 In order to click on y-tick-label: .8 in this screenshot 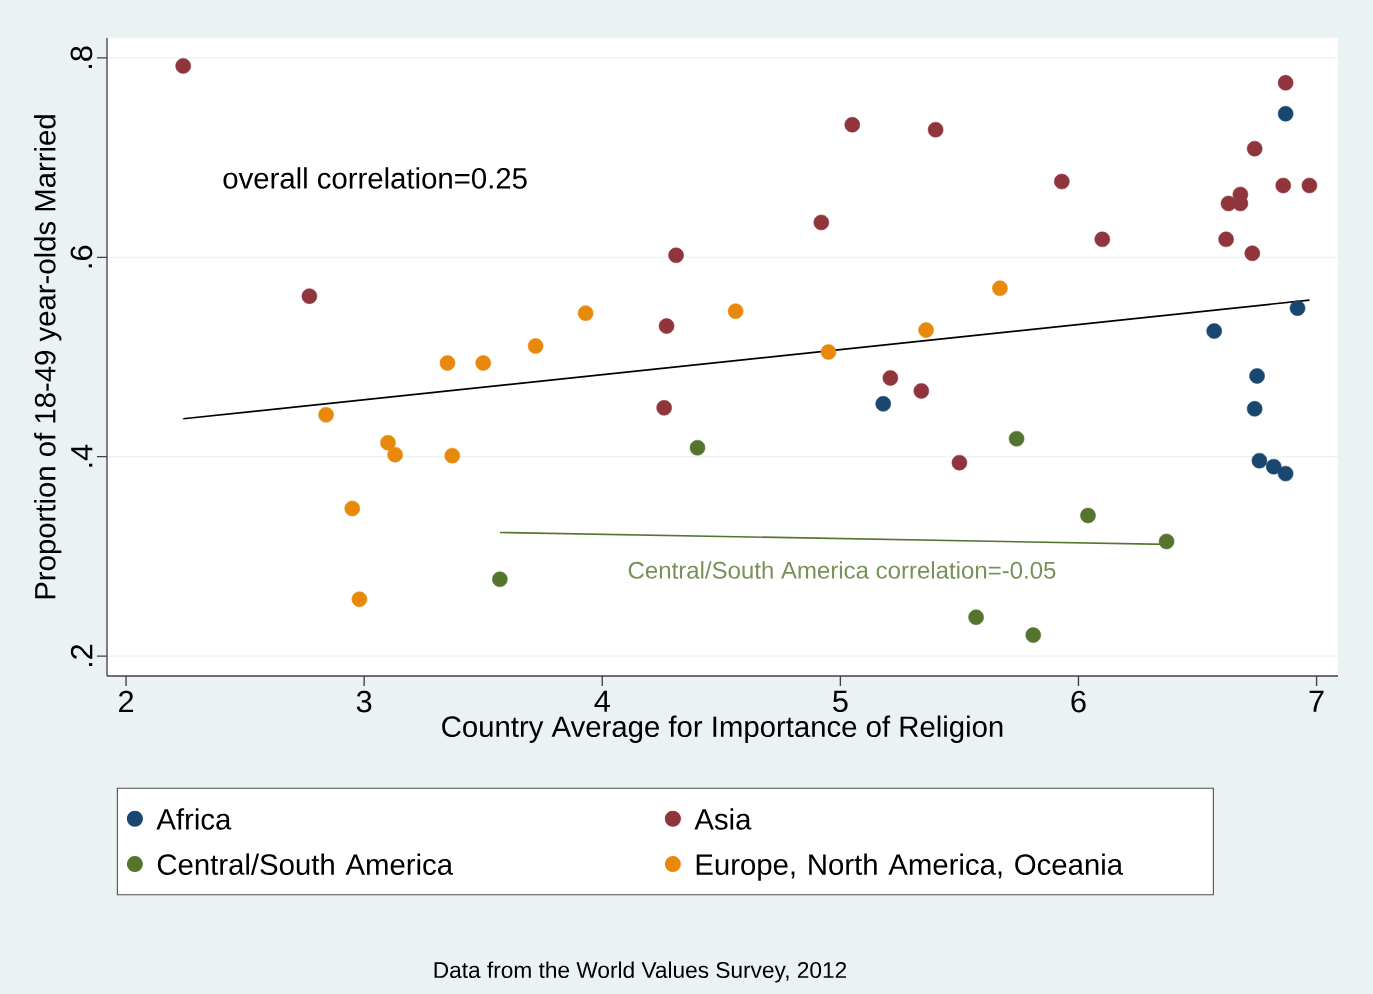, I will do `click(81, 57)`.